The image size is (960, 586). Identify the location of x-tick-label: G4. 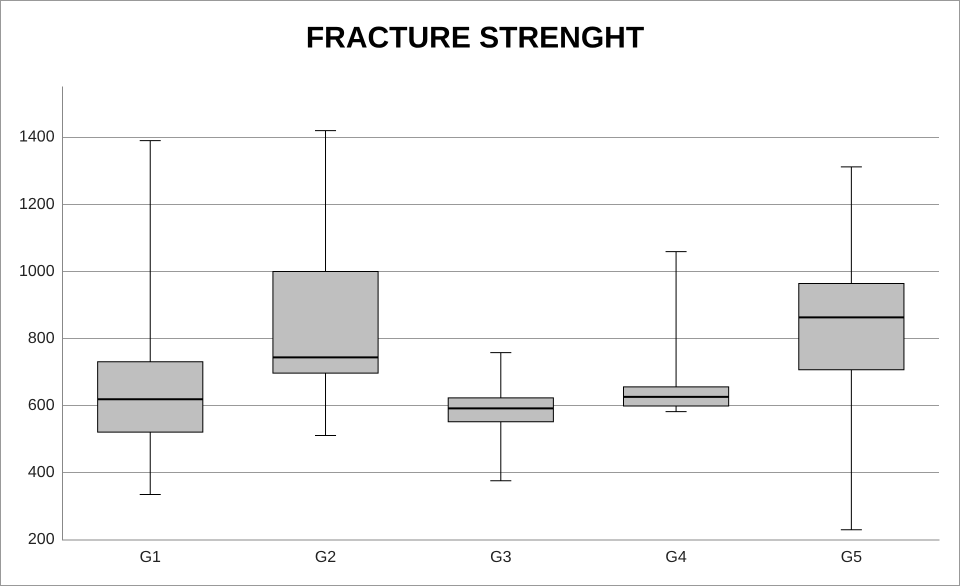
(676, 557).